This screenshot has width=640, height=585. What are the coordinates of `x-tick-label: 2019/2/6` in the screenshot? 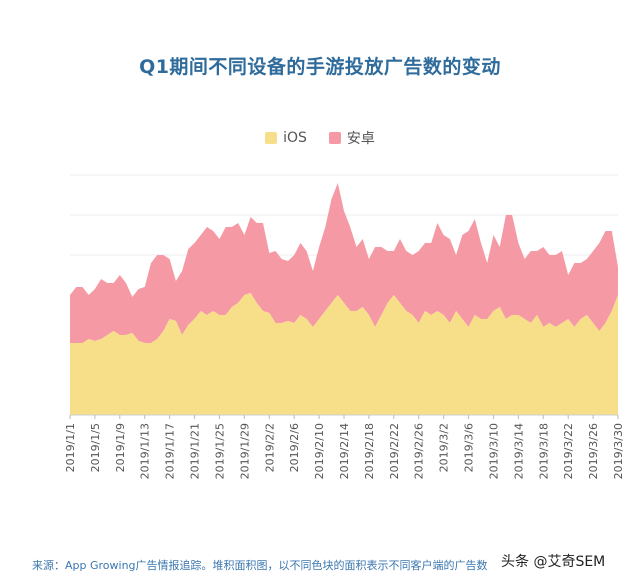 It's located at (294, 447).